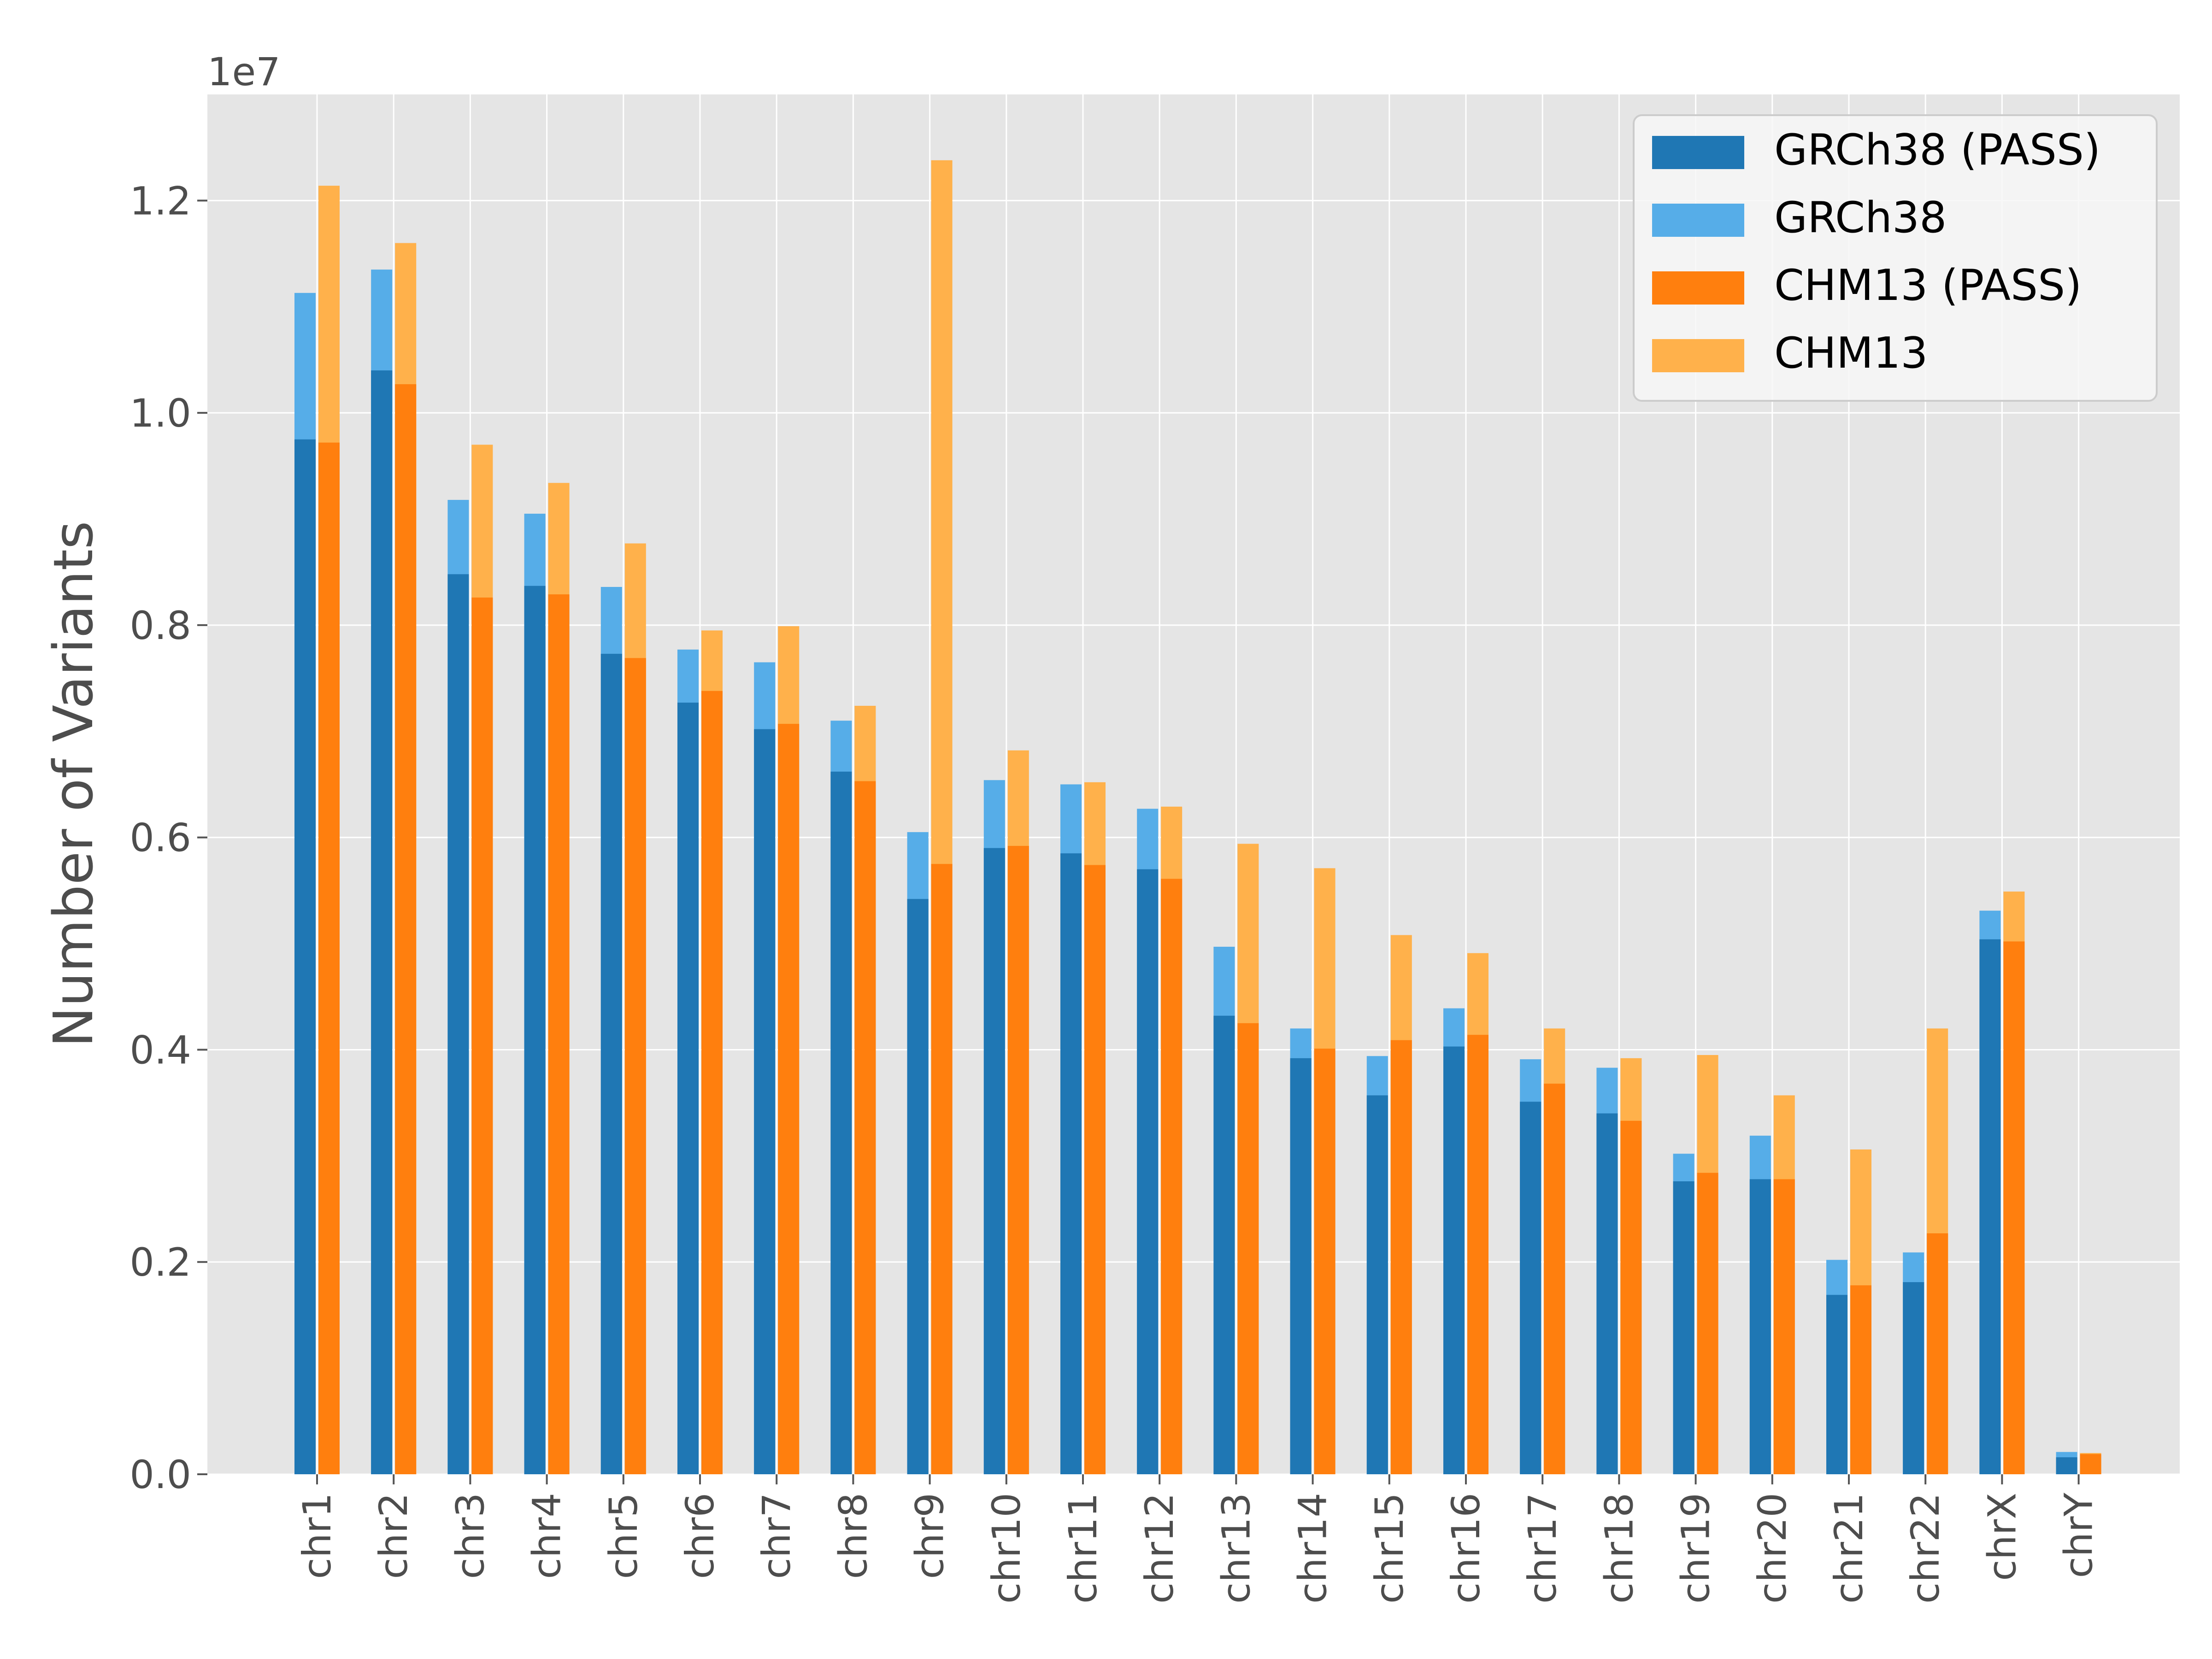 The image size is (2212, 1659). I want to click on bar-chr3-chm13-pass, so click(482, 1036).